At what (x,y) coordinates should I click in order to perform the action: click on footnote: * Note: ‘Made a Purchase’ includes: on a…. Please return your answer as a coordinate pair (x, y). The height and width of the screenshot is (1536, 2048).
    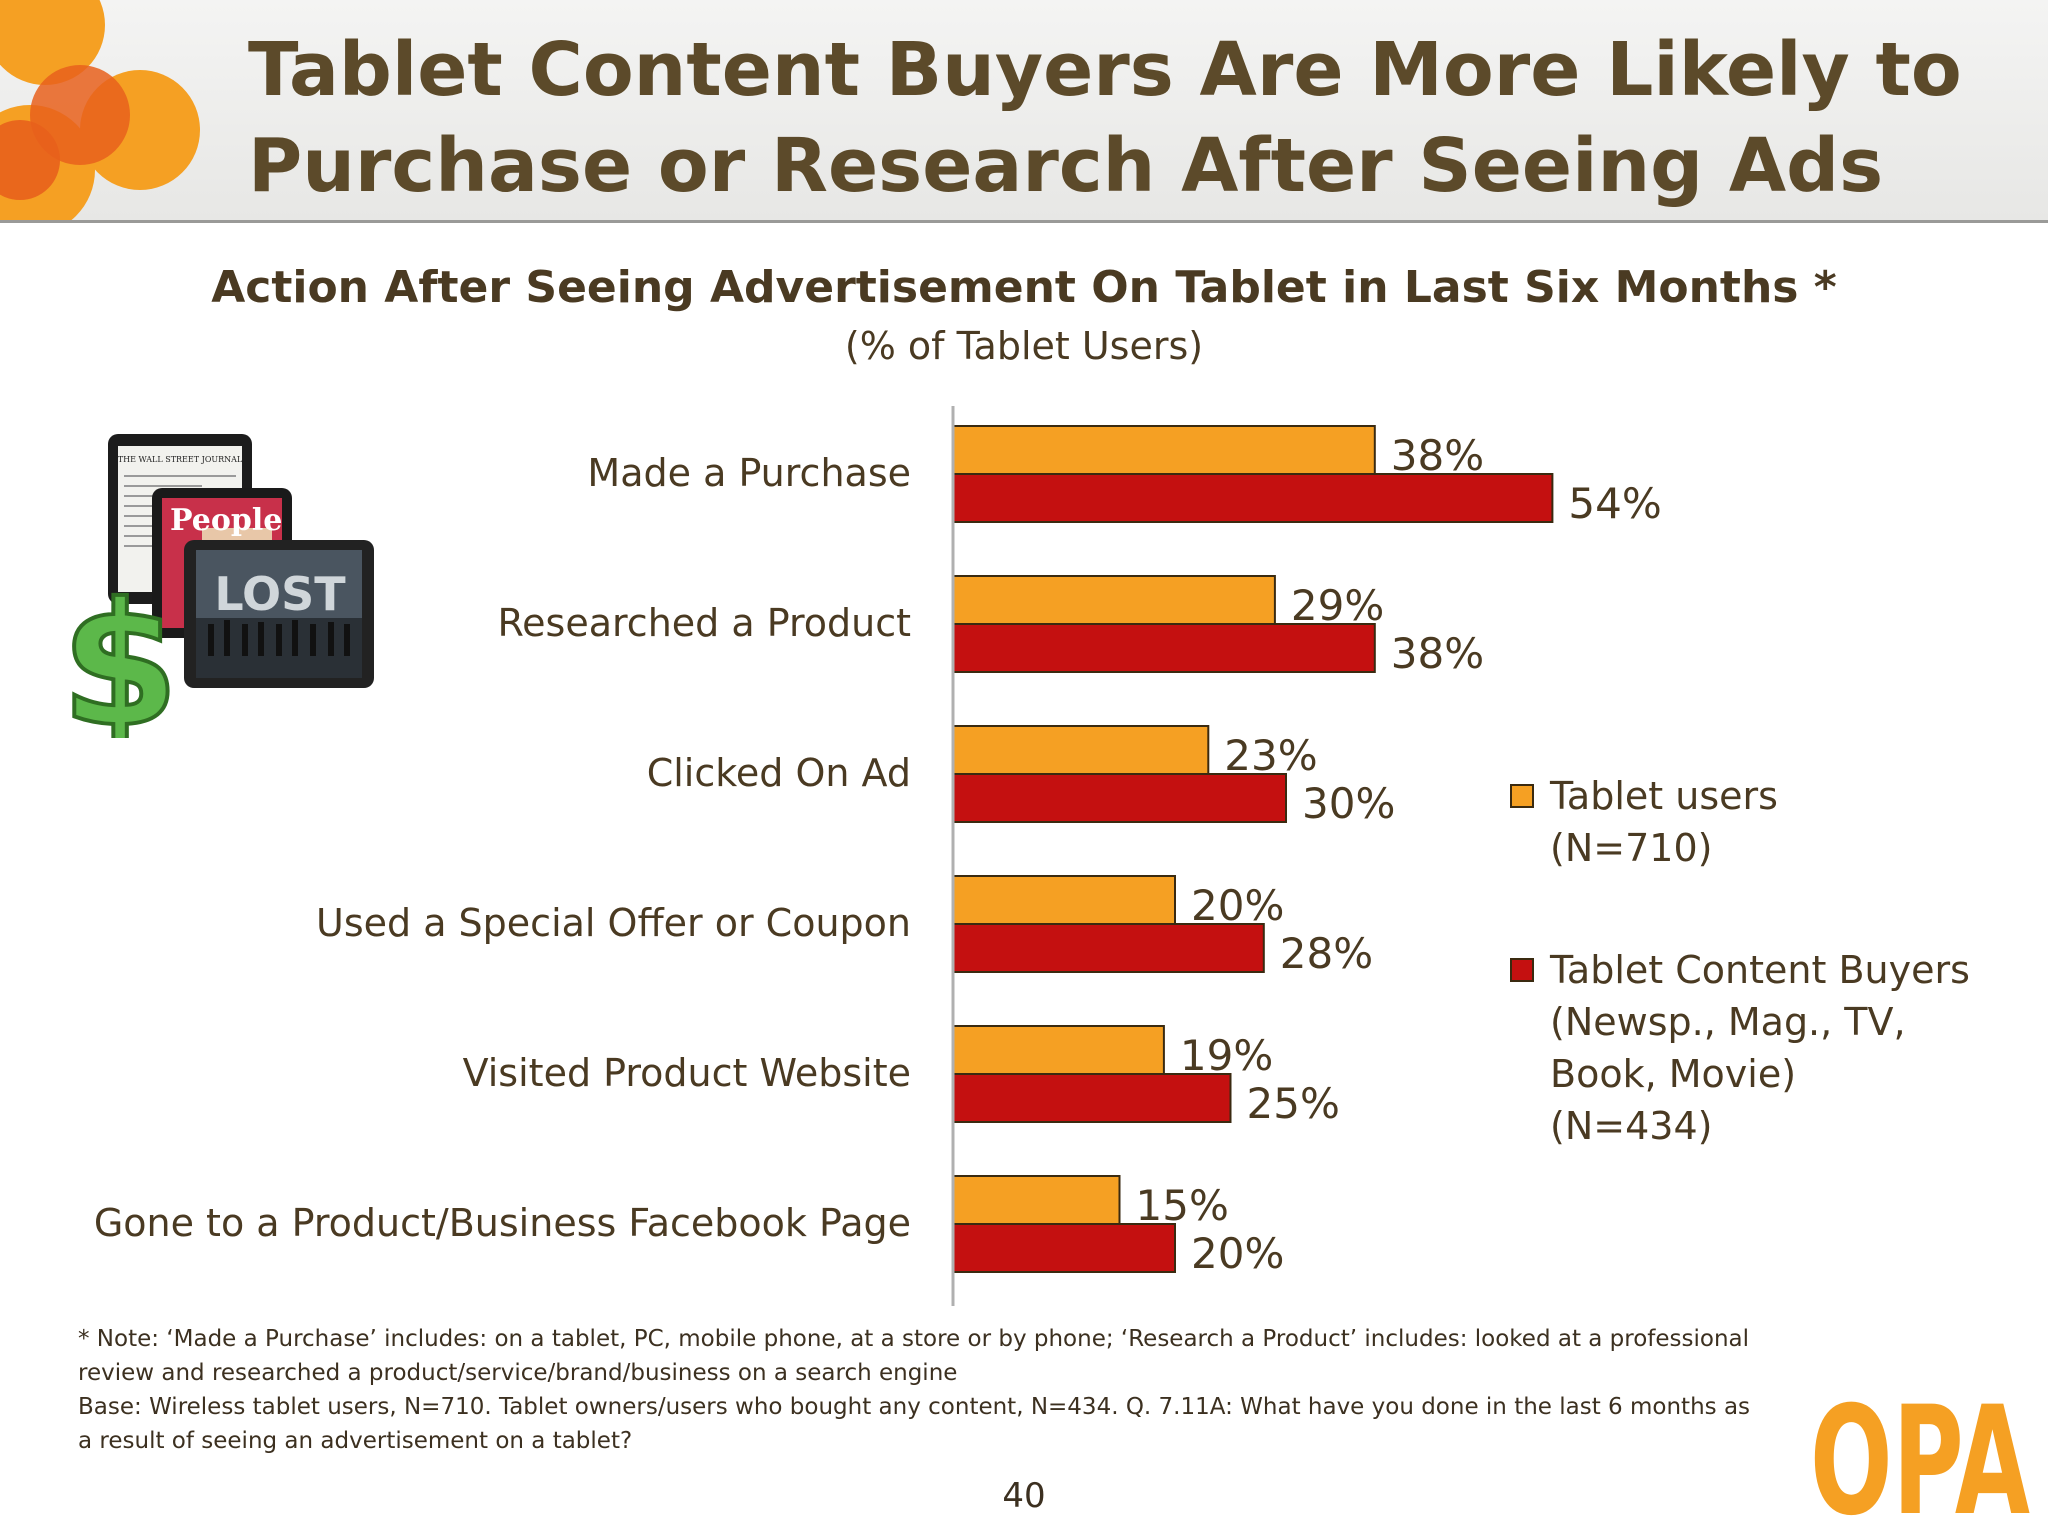
    Looking at the image, I should click on (938, 1390).